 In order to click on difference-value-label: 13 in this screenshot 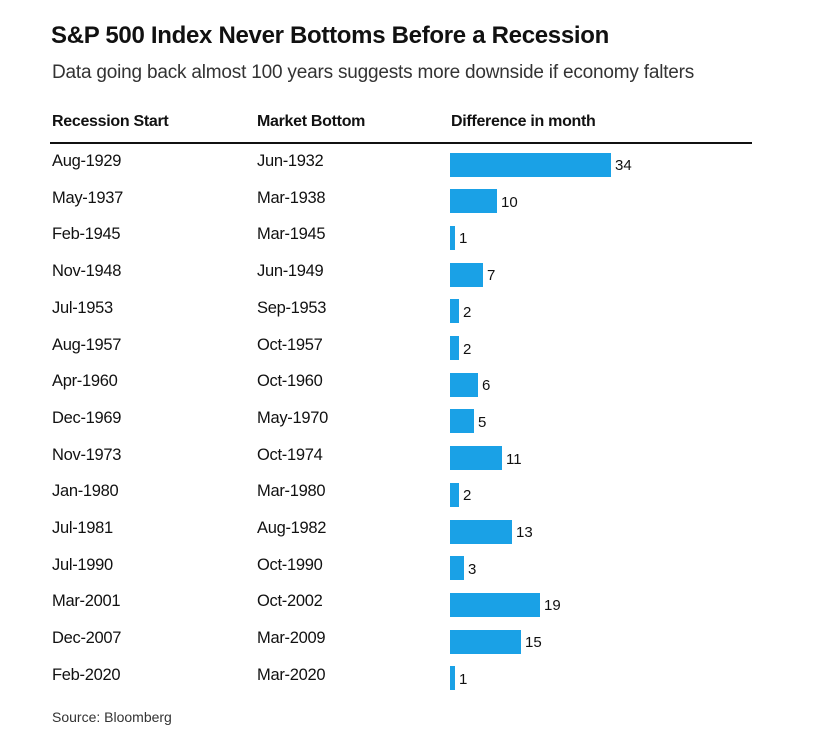, I will do `click(524, 532)`.